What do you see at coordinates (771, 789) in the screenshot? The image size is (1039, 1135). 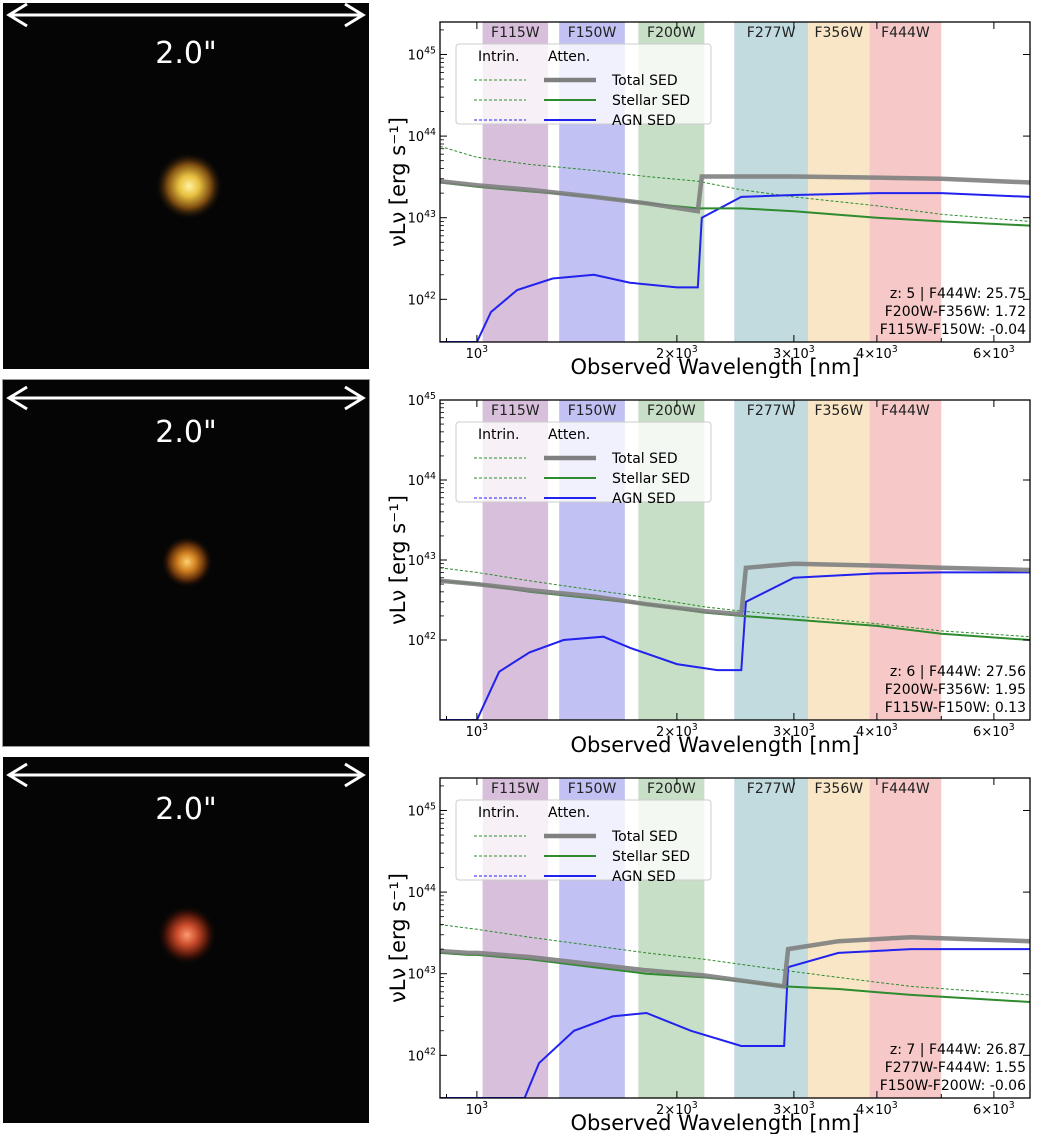 I see `filter-label-f277w: F277W` at bounding box center [771, 789].